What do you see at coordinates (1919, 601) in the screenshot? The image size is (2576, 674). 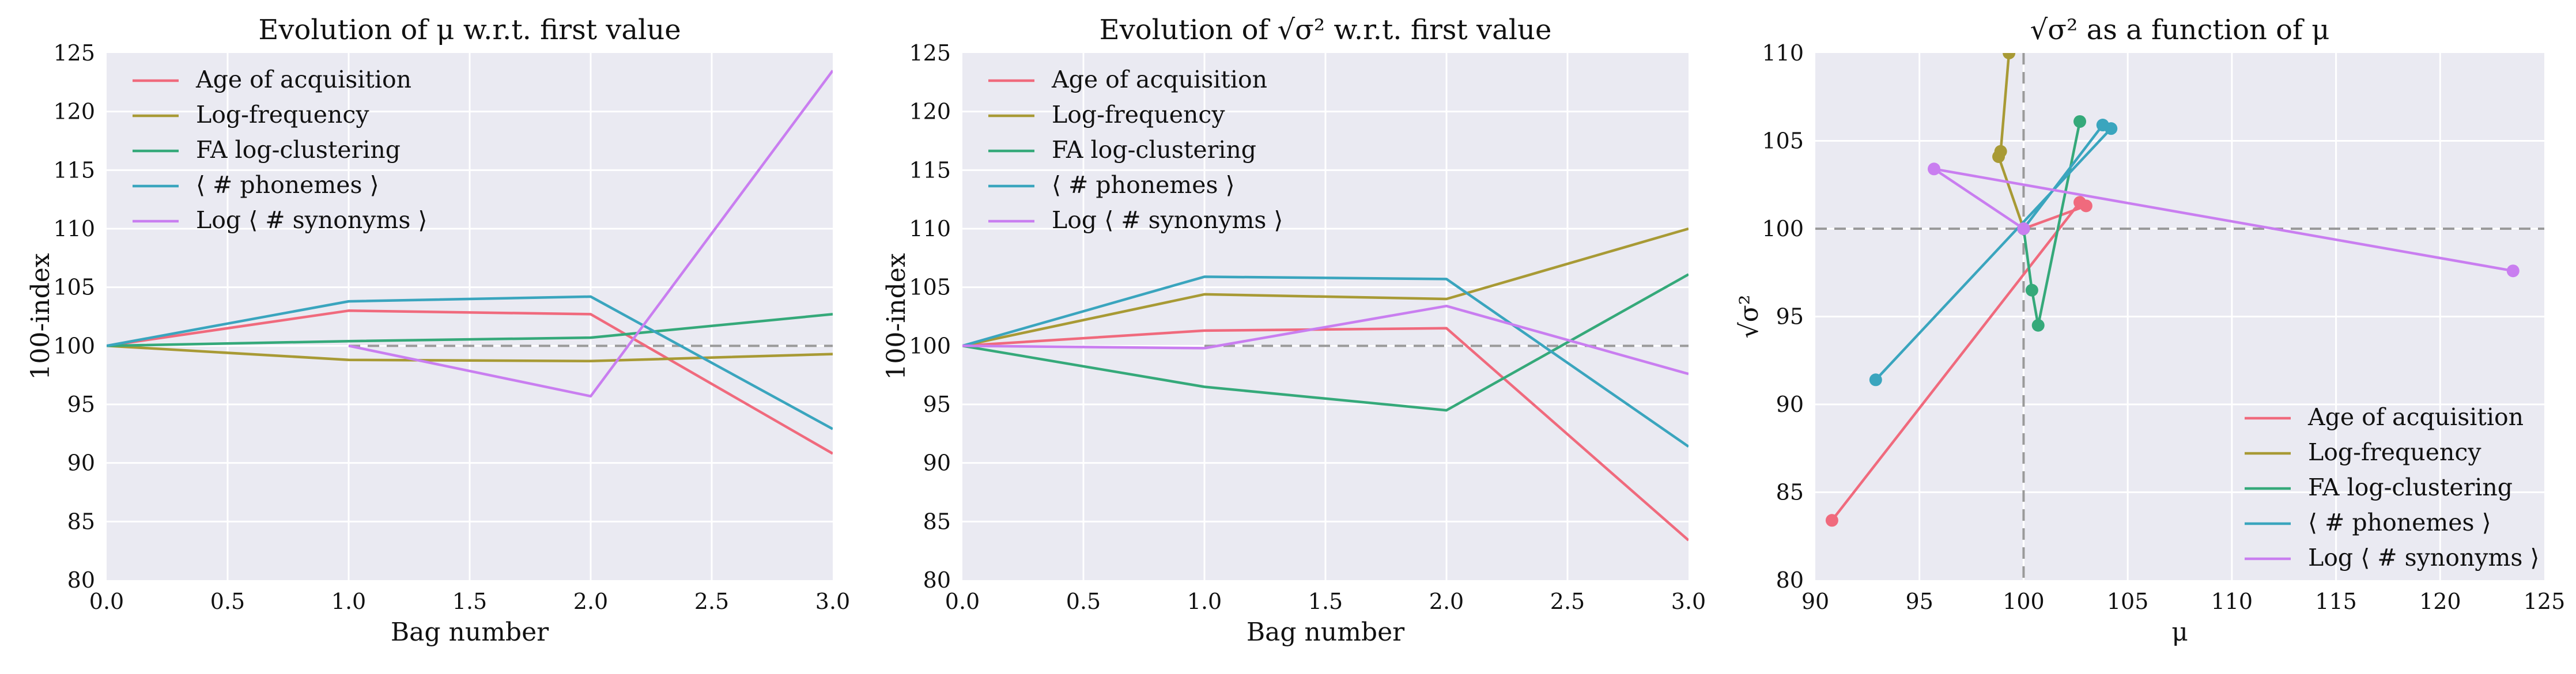 I see `x-tick-label: 95` at bounding box center [1919, 601].